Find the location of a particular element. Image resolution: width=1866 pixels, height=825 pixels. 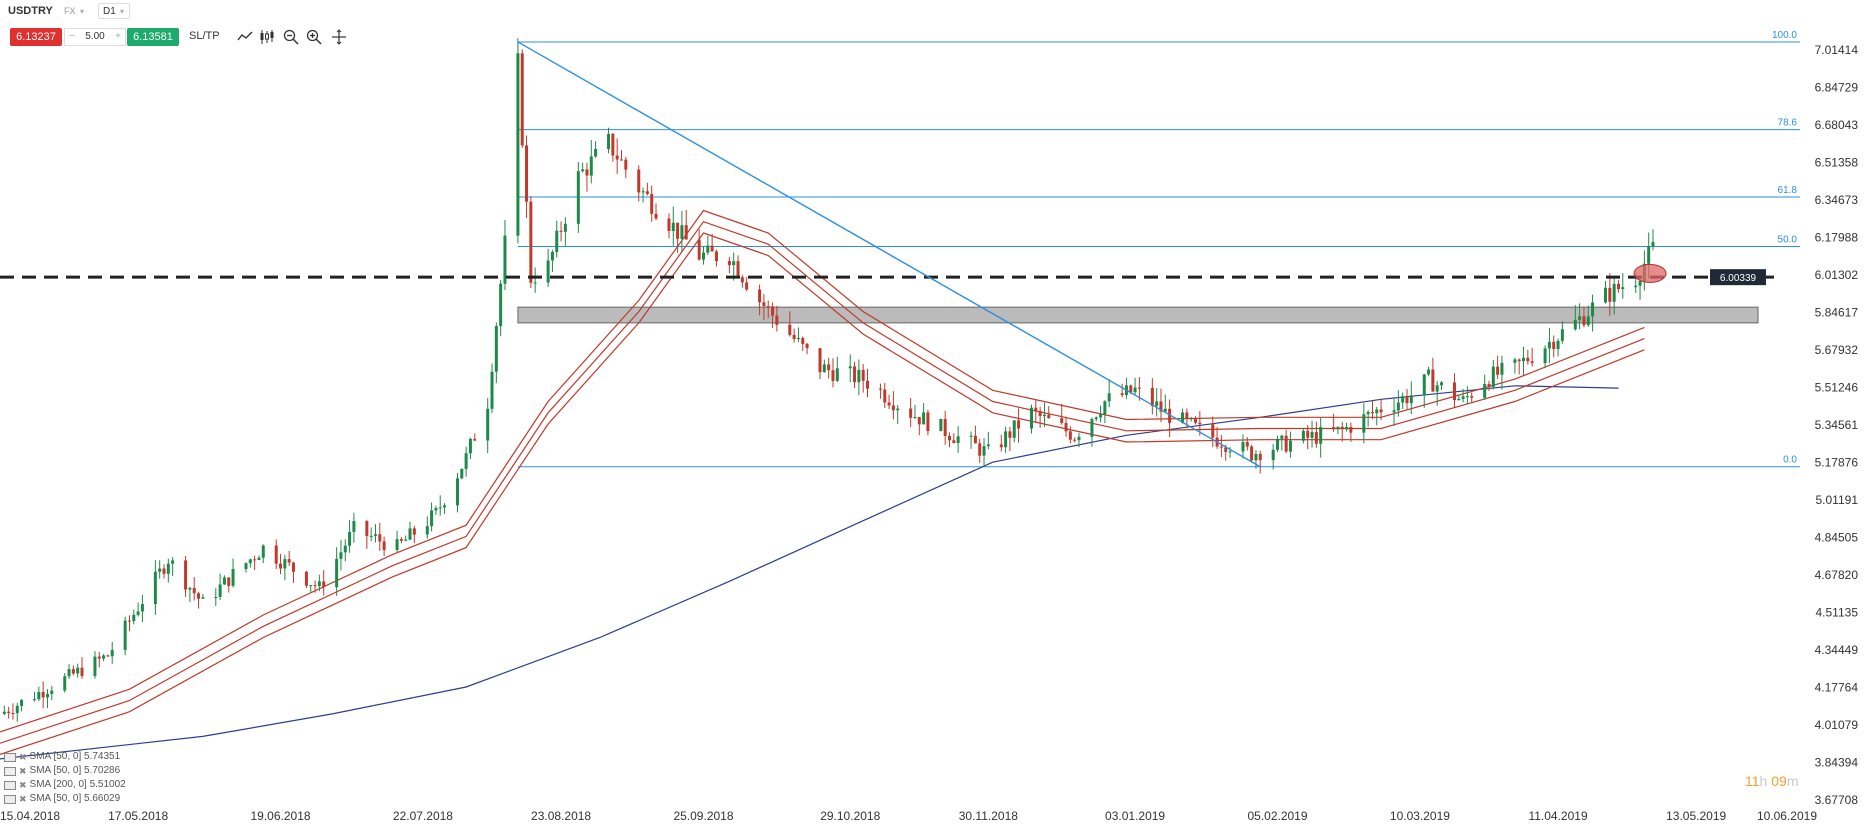

fib-level-label: 50.0 is located at coordinates (1788, 239).